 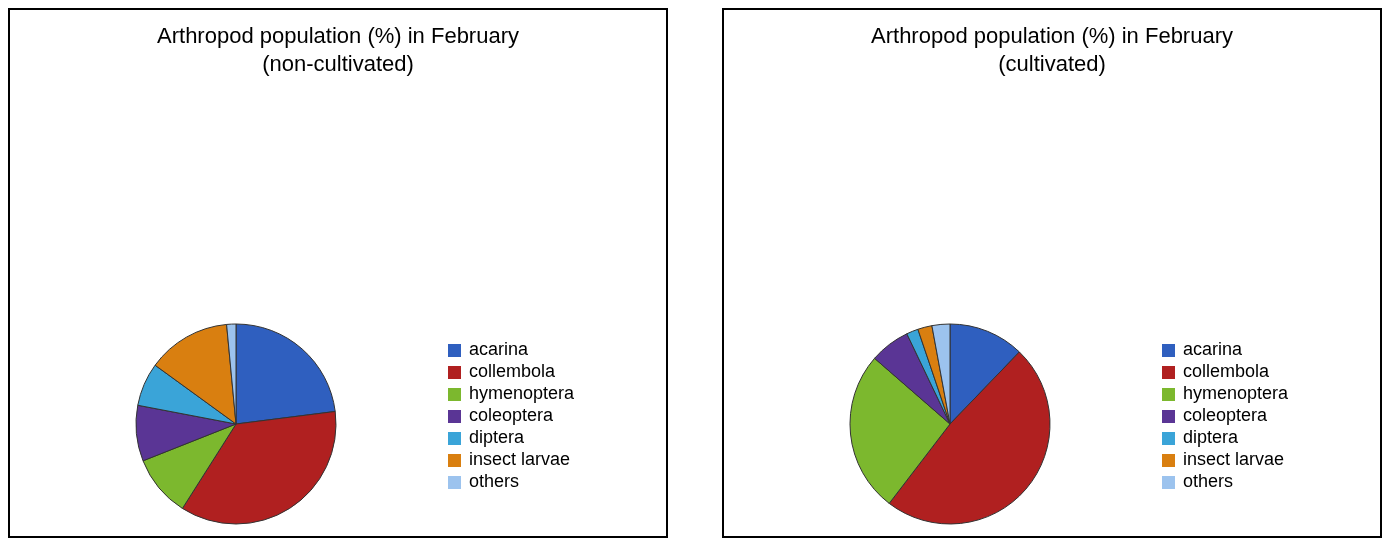 What do you see at coordinates (1052, 64) in the screenshot?
I see `chart-subtitle: (cultivated)` at bounding box center [1052, 64].